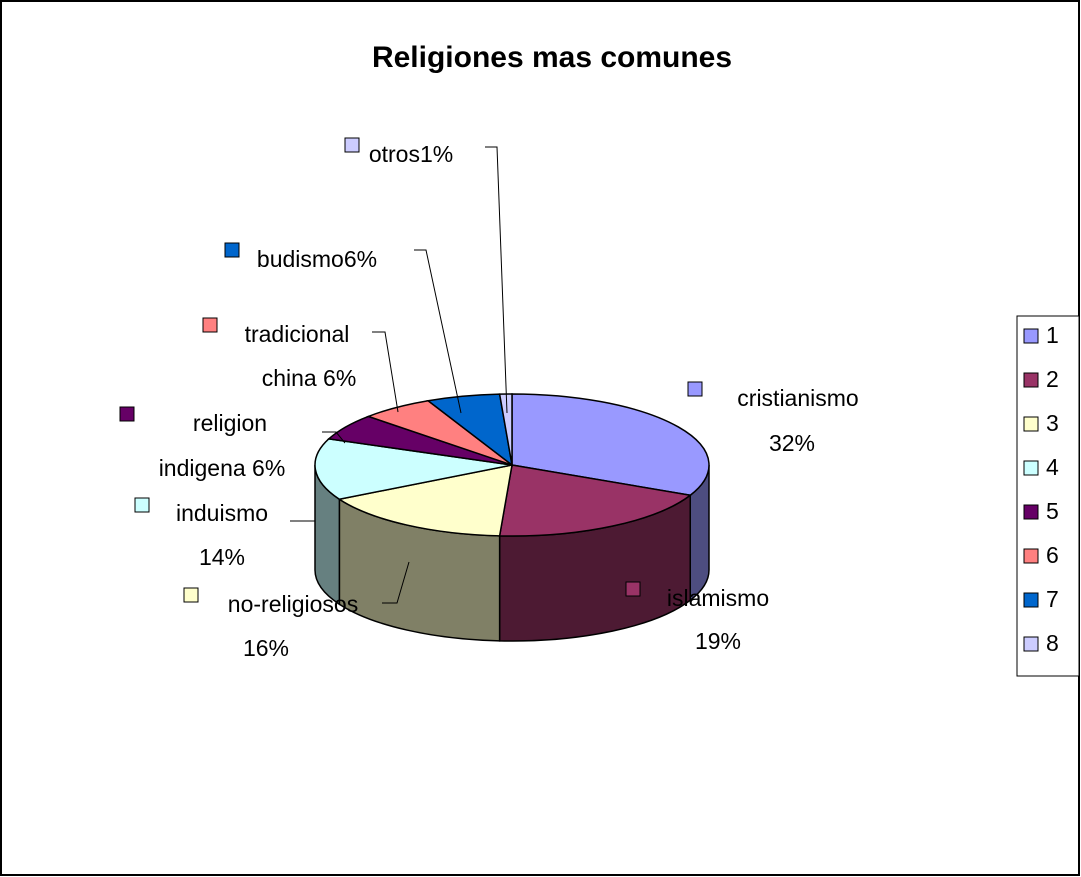 The image size is (1081, 877). Describe the element at coordinates (718, 598) in the screenshot. I see `data-label-text: islamismo` at that location.